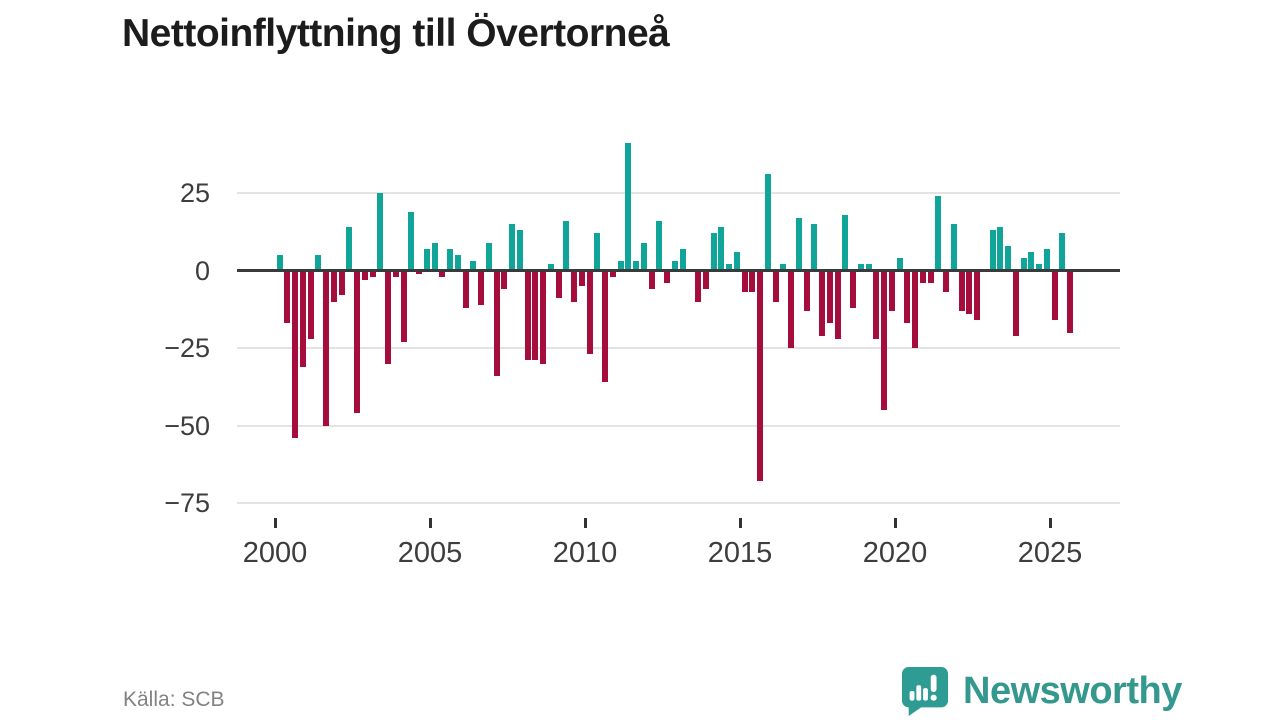 This screenshot has width=1280, height=720. Describe the element at coordinates (922, 276) in the screenshot. I see `bar-2020-q4` at that location.